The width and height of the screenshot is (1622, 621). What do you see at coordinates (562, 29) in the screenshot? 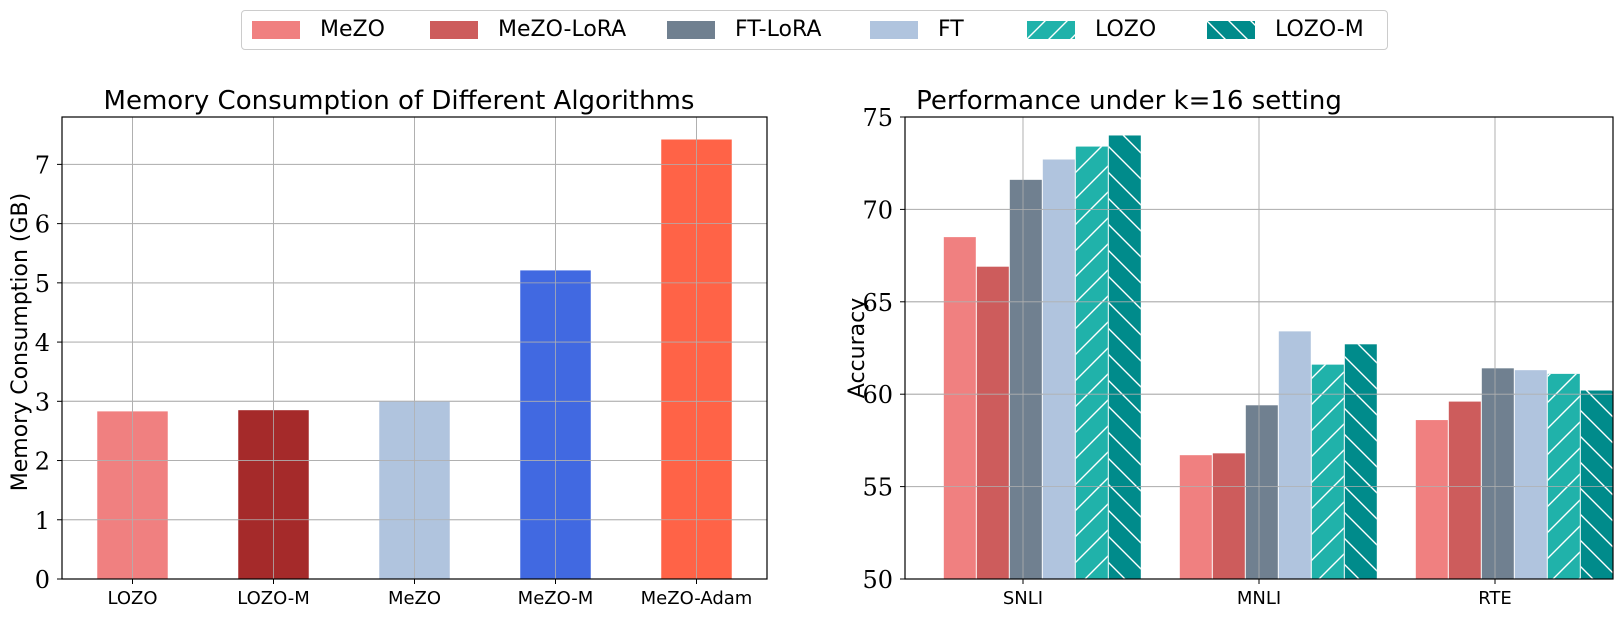
I see `legend-label: MeZO-LoRA` at bounding box center [562, 29].